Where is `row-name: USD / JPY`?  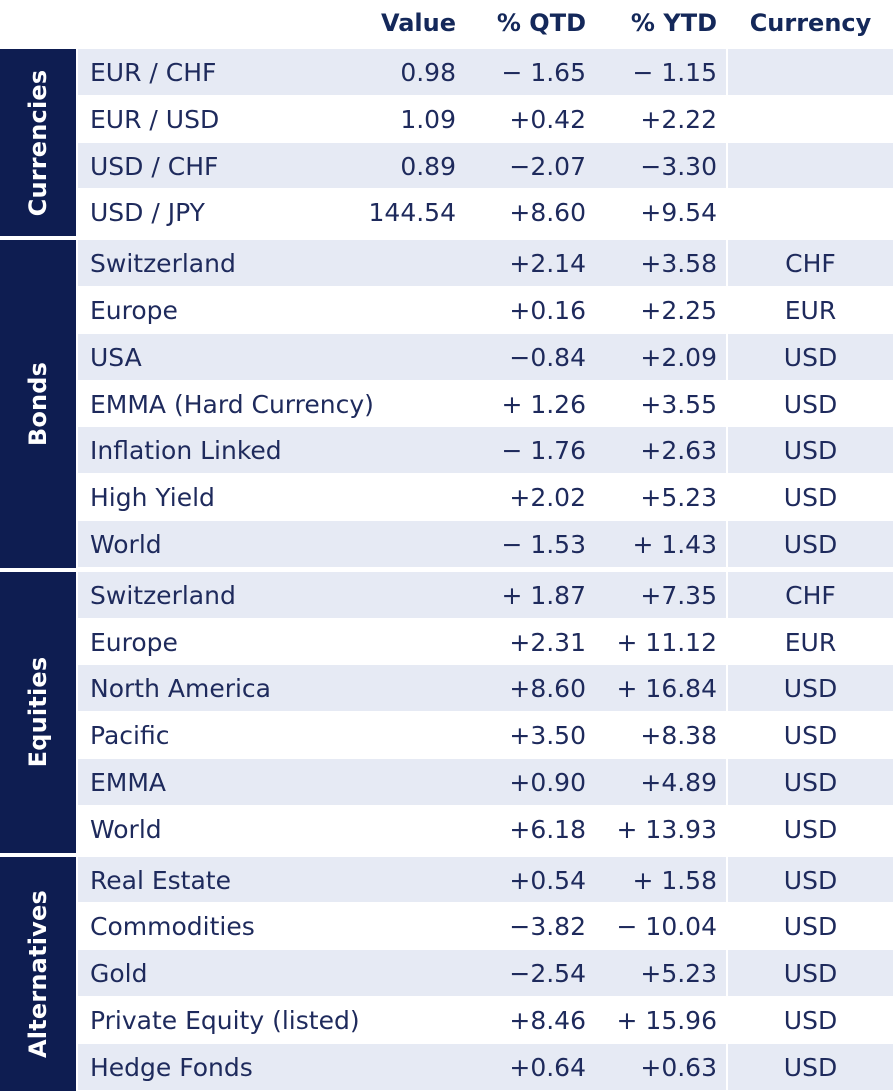 row-name: USD / JPY is located at coordinates (147, 213).